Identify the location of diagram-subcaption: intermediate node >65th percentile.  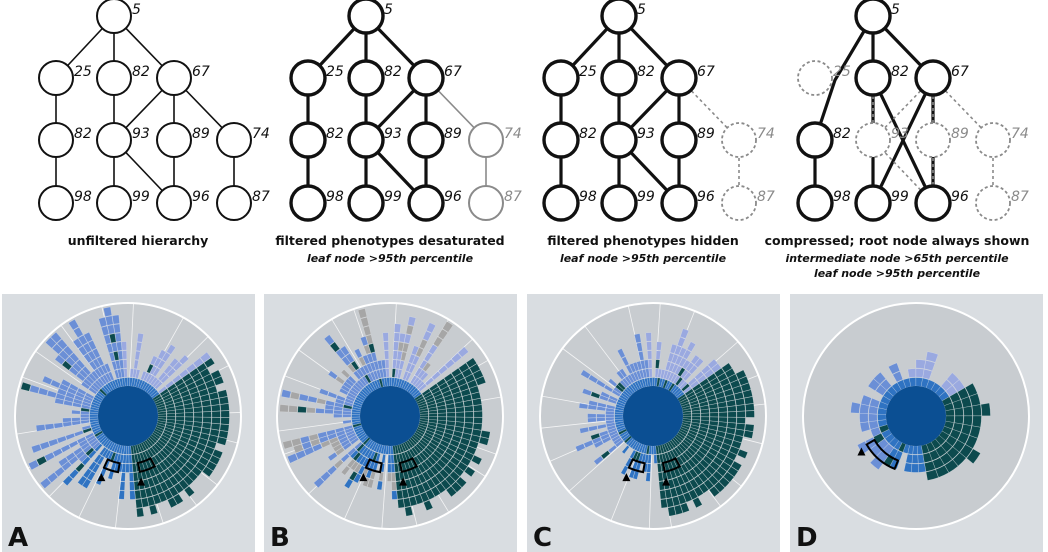
(897, 258).